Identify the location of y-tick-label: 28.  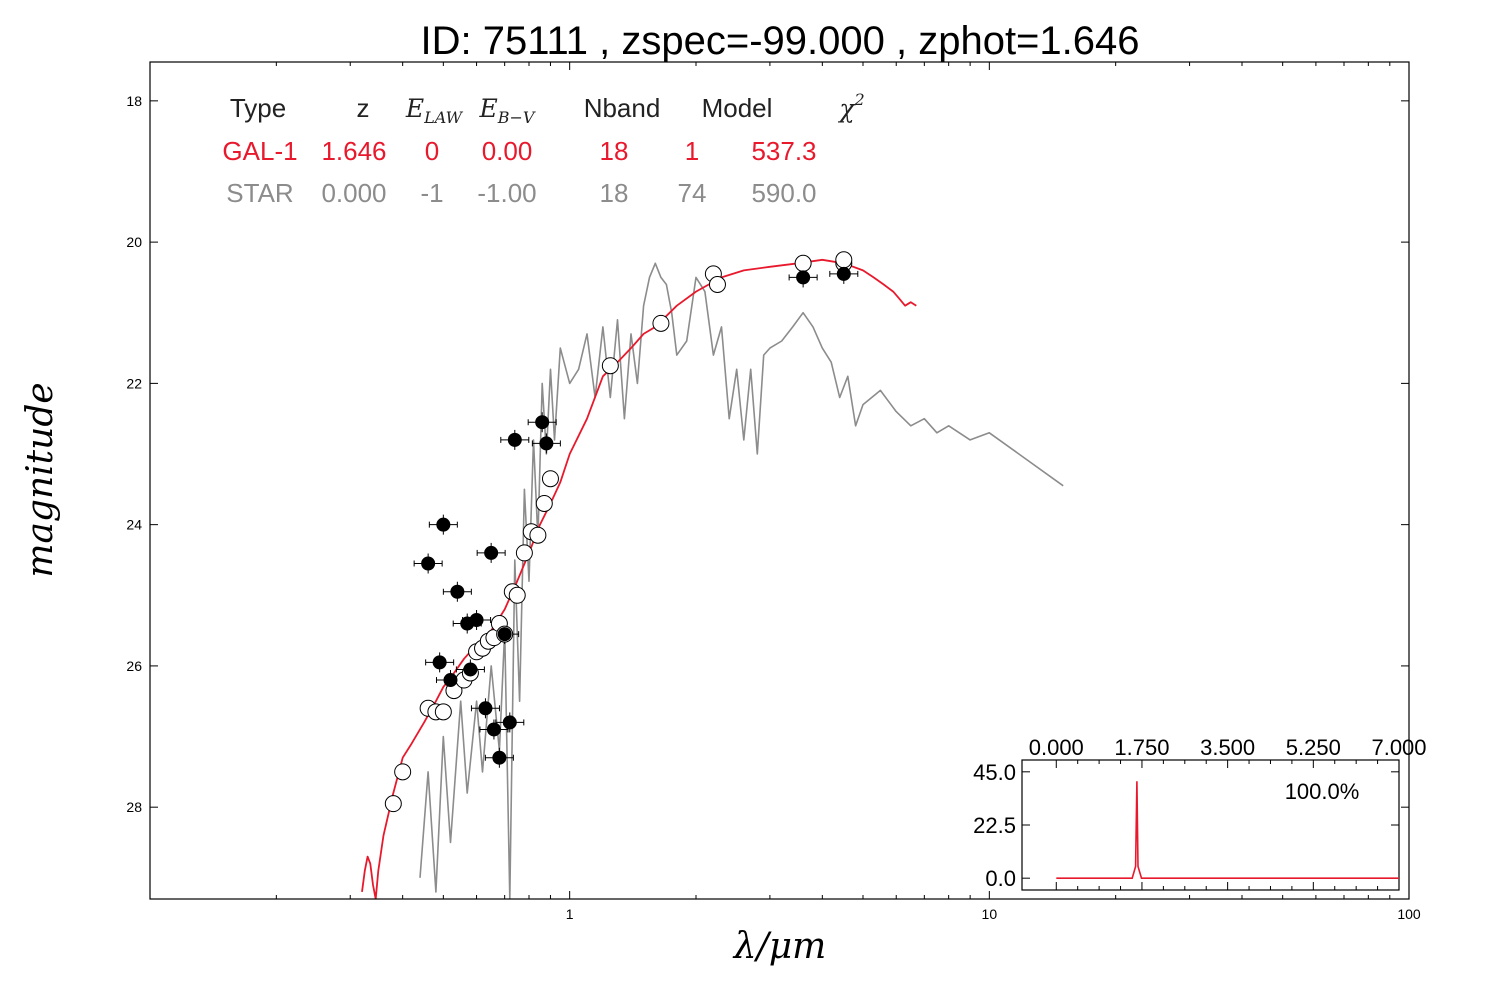
(134, 807).